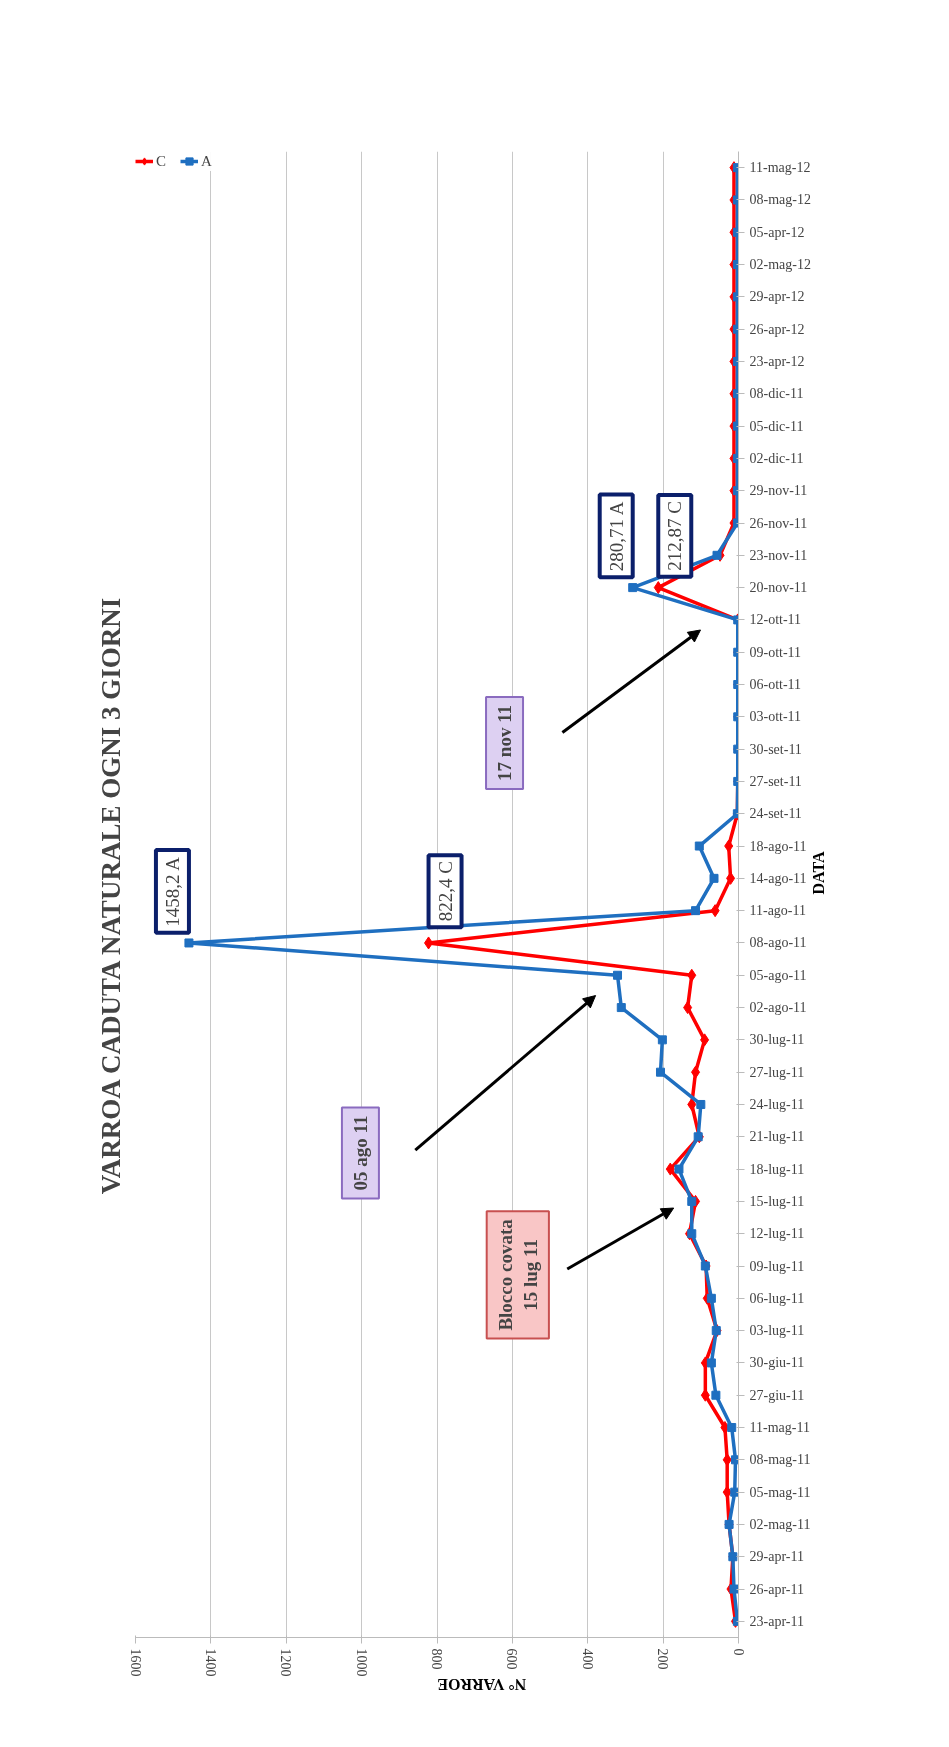 The height and width of the screenshot is (1747, 949). What do you see at coordinates (776, 1621) in the screenshot?
I see `y-tick-label: 23-apr-11` at bounding box center [776, 1621].